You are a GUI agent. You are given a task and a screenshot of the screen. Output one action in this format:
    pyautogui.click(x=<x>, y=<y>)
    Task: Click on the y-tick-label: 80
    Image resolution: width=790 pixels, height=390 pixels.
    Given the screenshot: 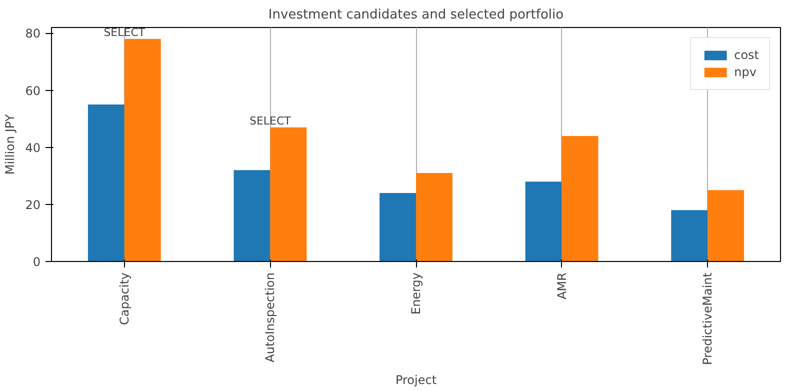 What is the action you would take?
    pyautogui.click(x=33, y=33)
    